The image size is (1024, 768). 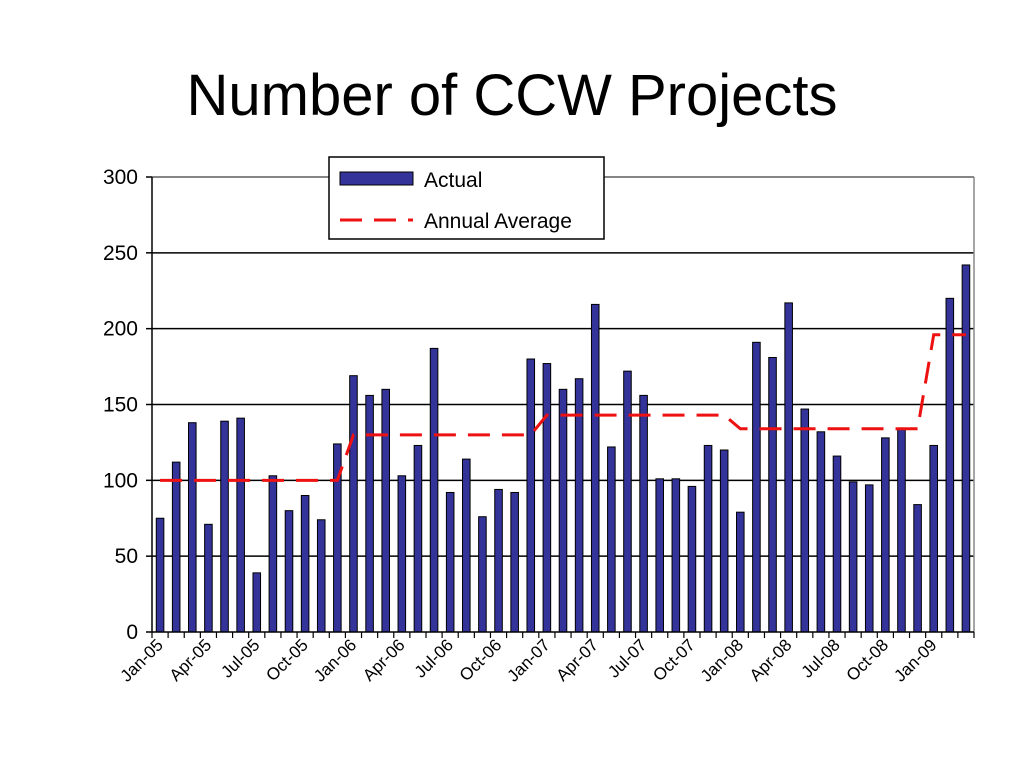 I want to click on x-tick-label: Jan-07, so click(x=529, y=660).